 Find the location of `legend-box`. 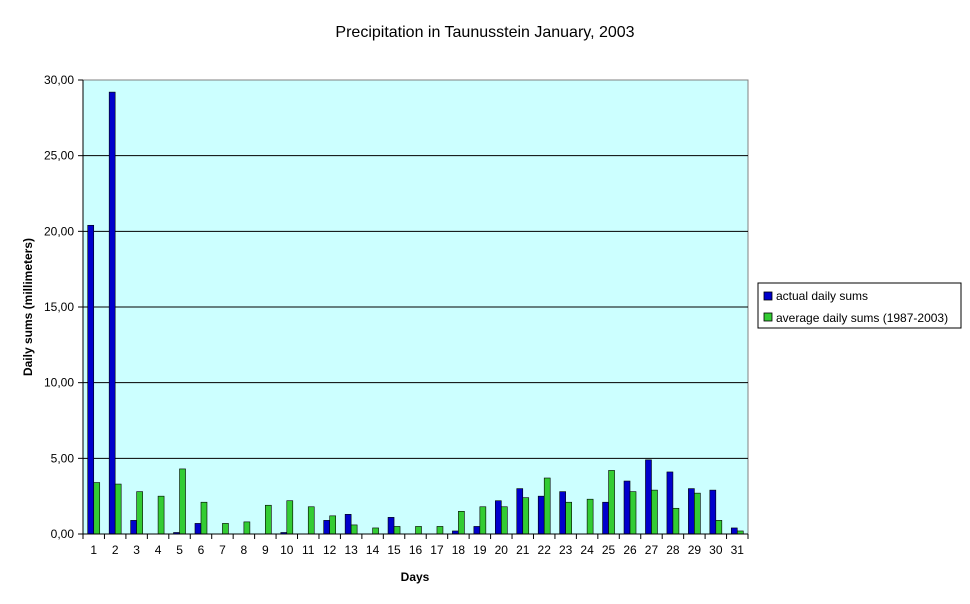

legend-box is located at coordinates (859, 305).